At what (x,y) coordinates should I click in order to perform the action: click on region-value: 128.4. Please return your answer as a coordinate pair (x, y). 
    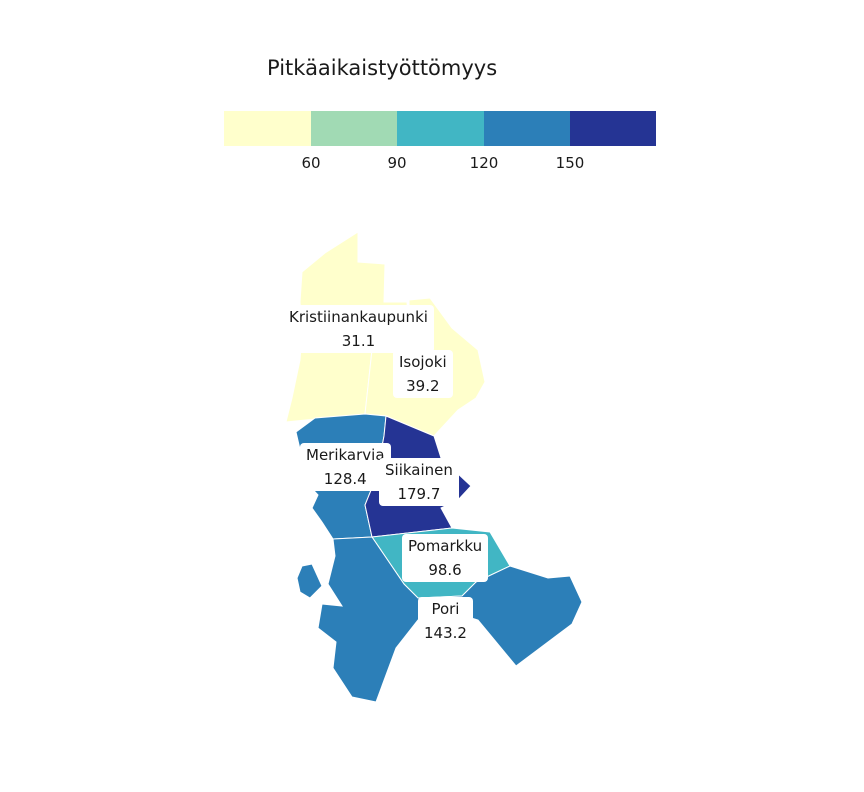
    Looking at the image, I should click on (345, 479).